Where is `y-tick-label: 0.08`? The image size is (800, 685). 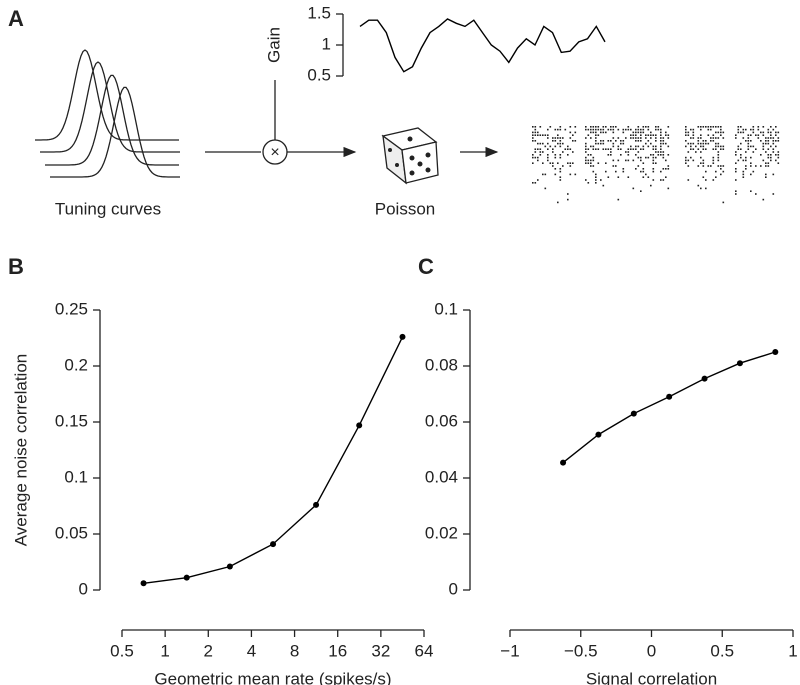 y-tick-label: 0.08 is located at coordinates (441, 364).